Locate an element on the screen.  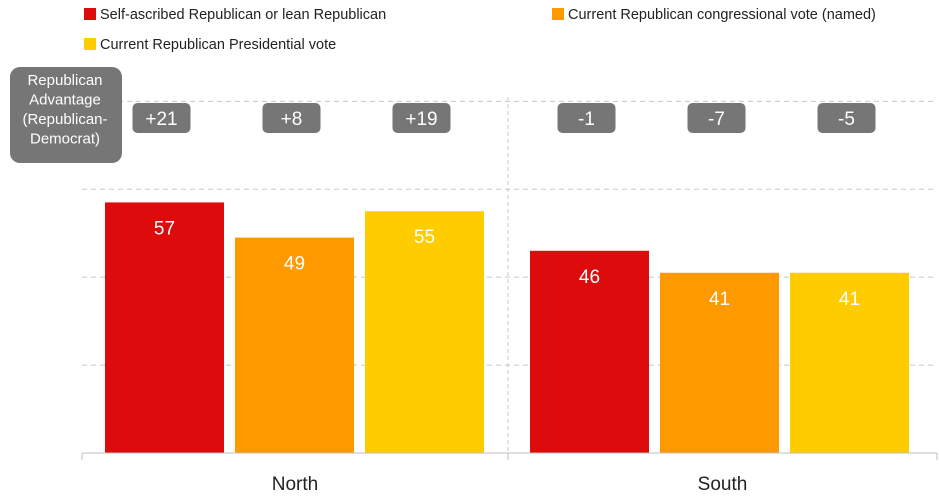
advantage-label-line: (Republican- is located at coordinates (64, 119).